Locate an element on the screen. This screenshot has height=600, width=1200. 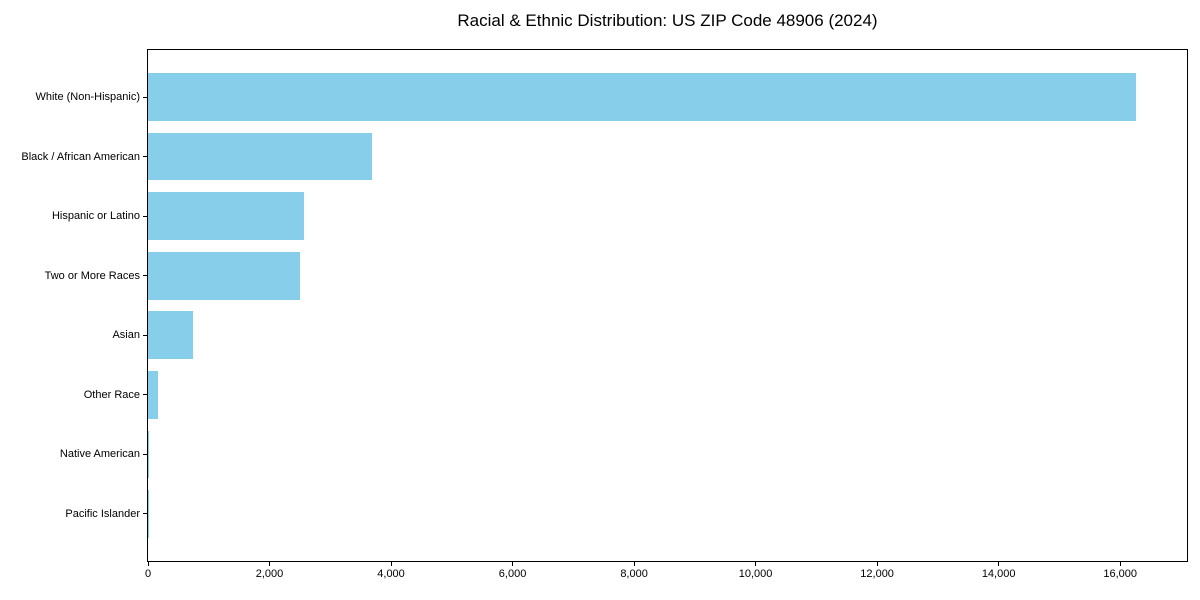
category-label: White (Non-Hispanic) is located at coordinates (87, 97).